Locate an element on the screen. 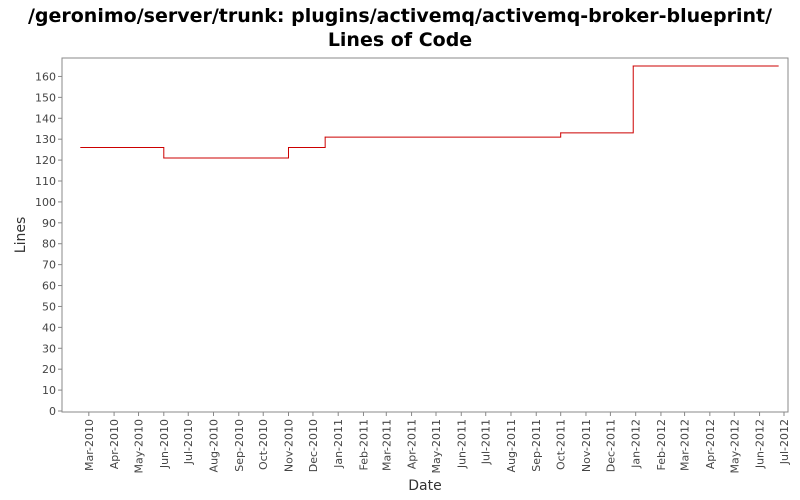 The image size is (800, 500). x-tick-label: Jan-2011 is located at coordinates (338, 444).